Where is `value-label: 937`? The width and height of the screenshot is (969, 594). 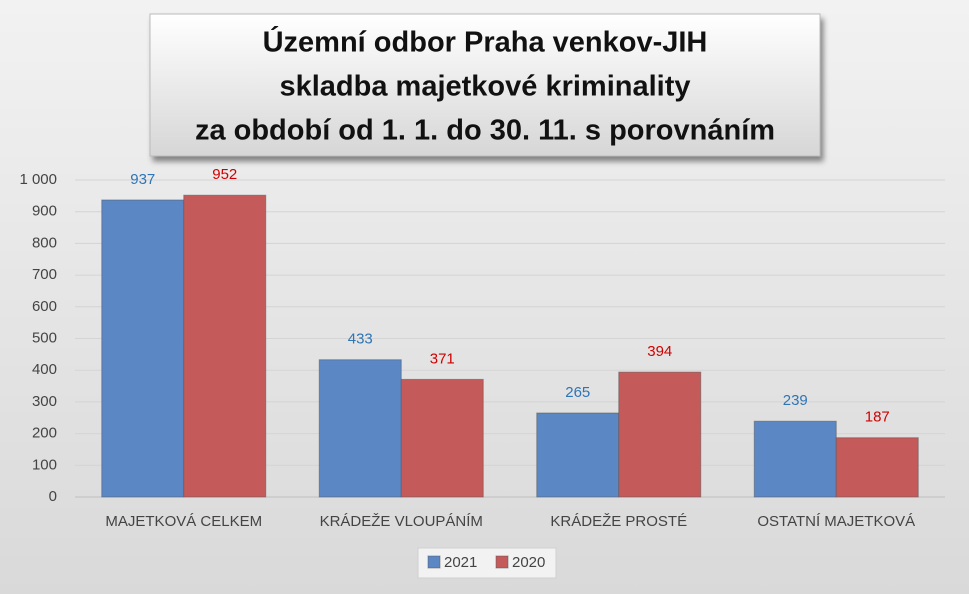 value-label: 937 is located at coordinates (142, 179).